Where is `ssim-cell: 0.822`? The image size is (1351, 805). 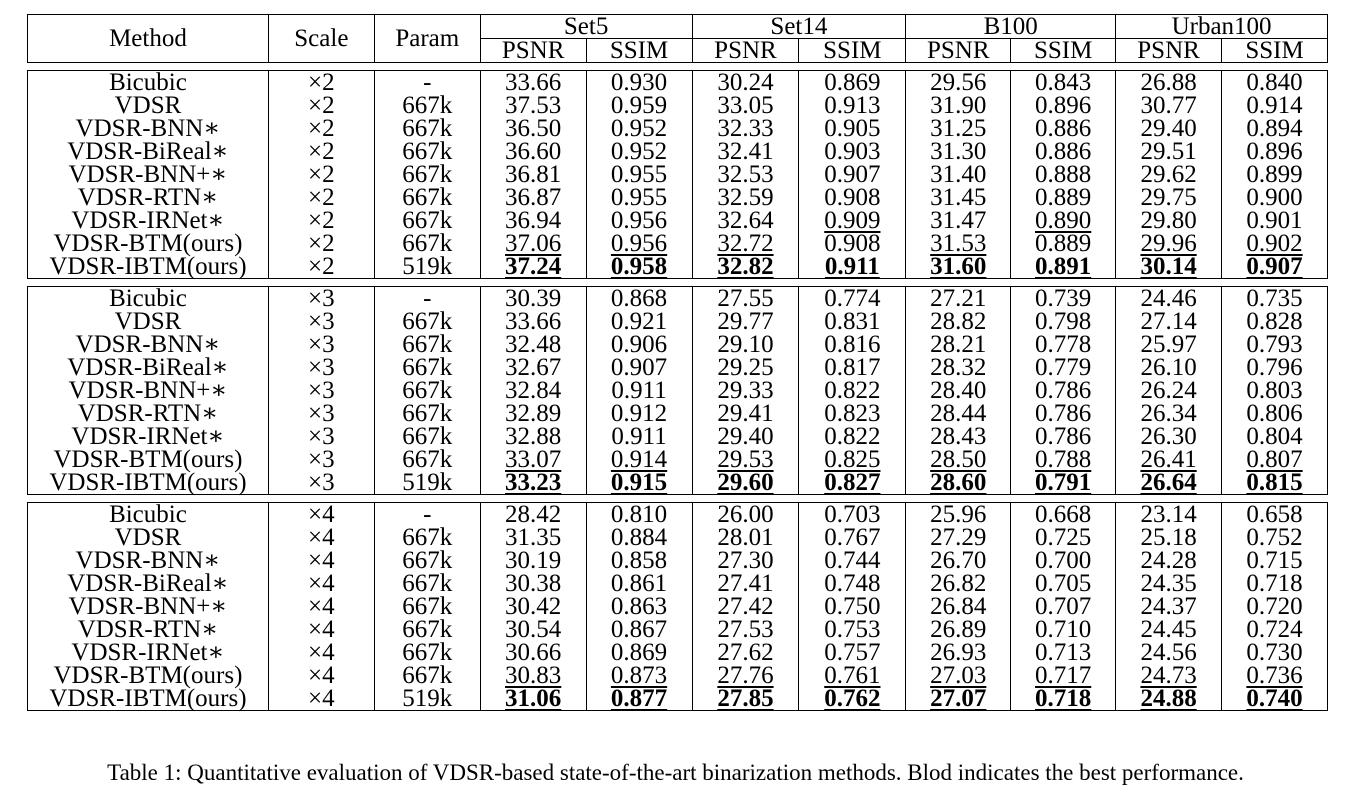 ssim-cell: 0.822 is located at coordinates (852, 436).